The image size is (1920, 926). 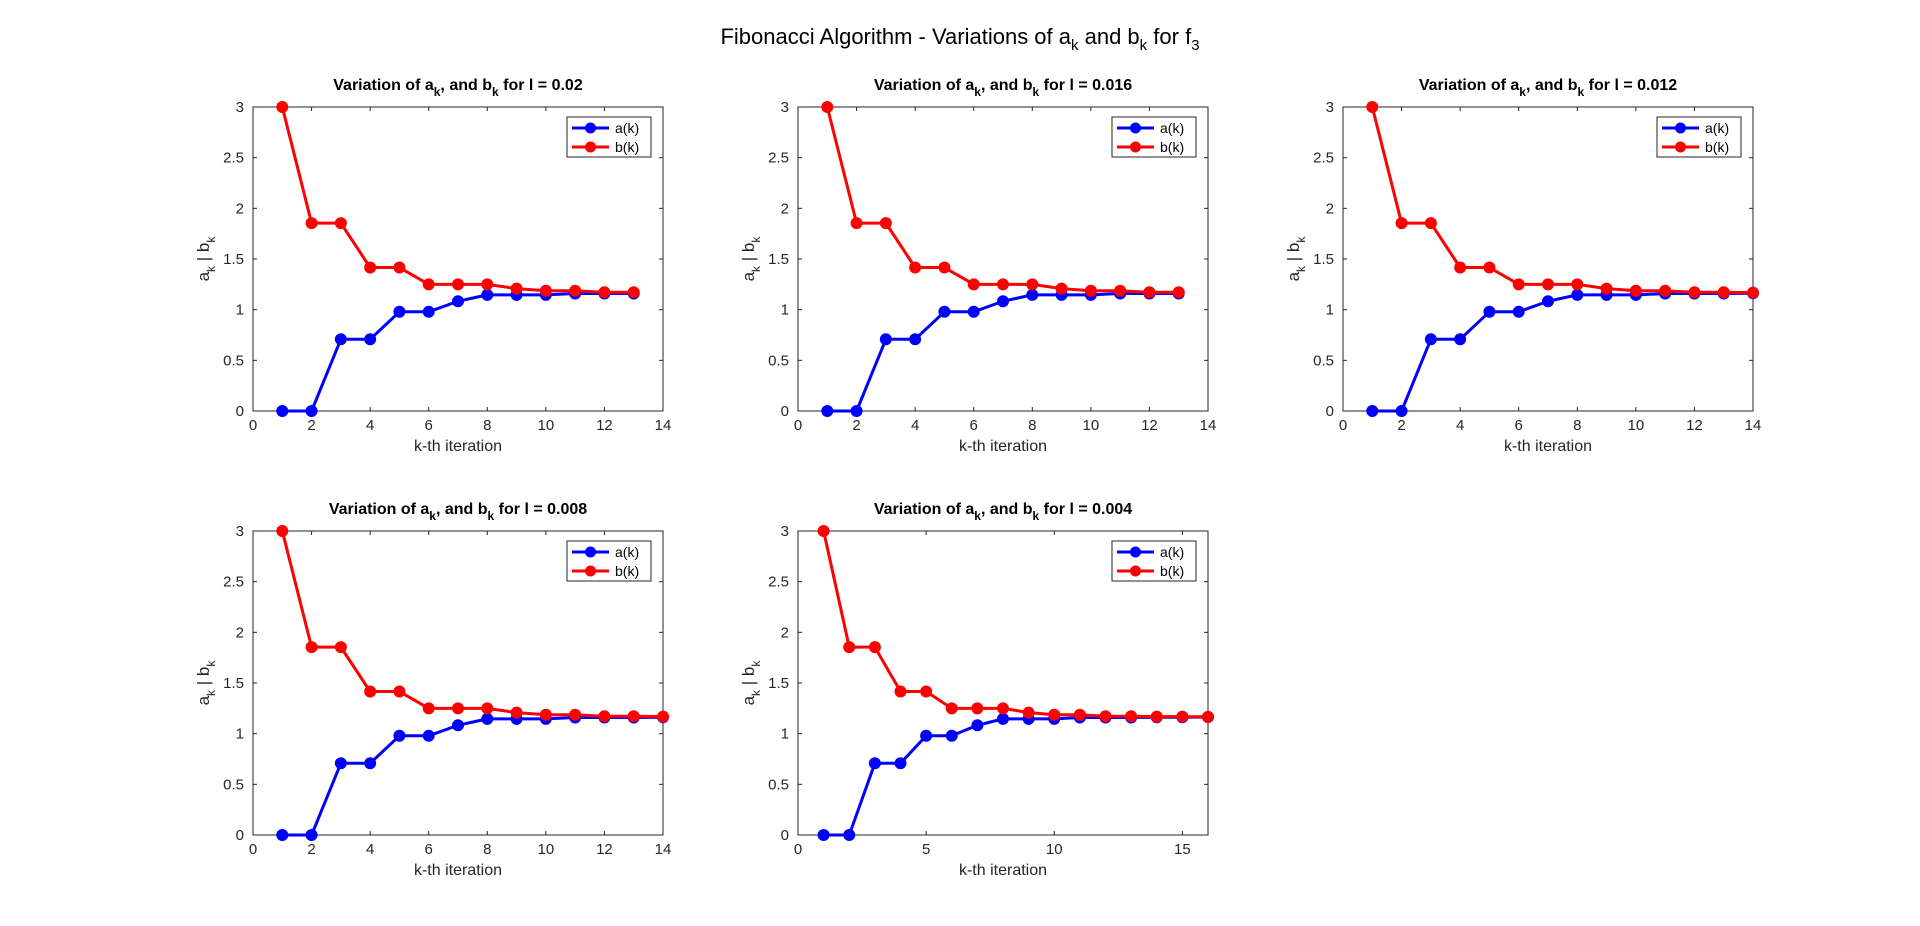 I want to click on figure-title-end: for f, so click(x=1169, y=36).